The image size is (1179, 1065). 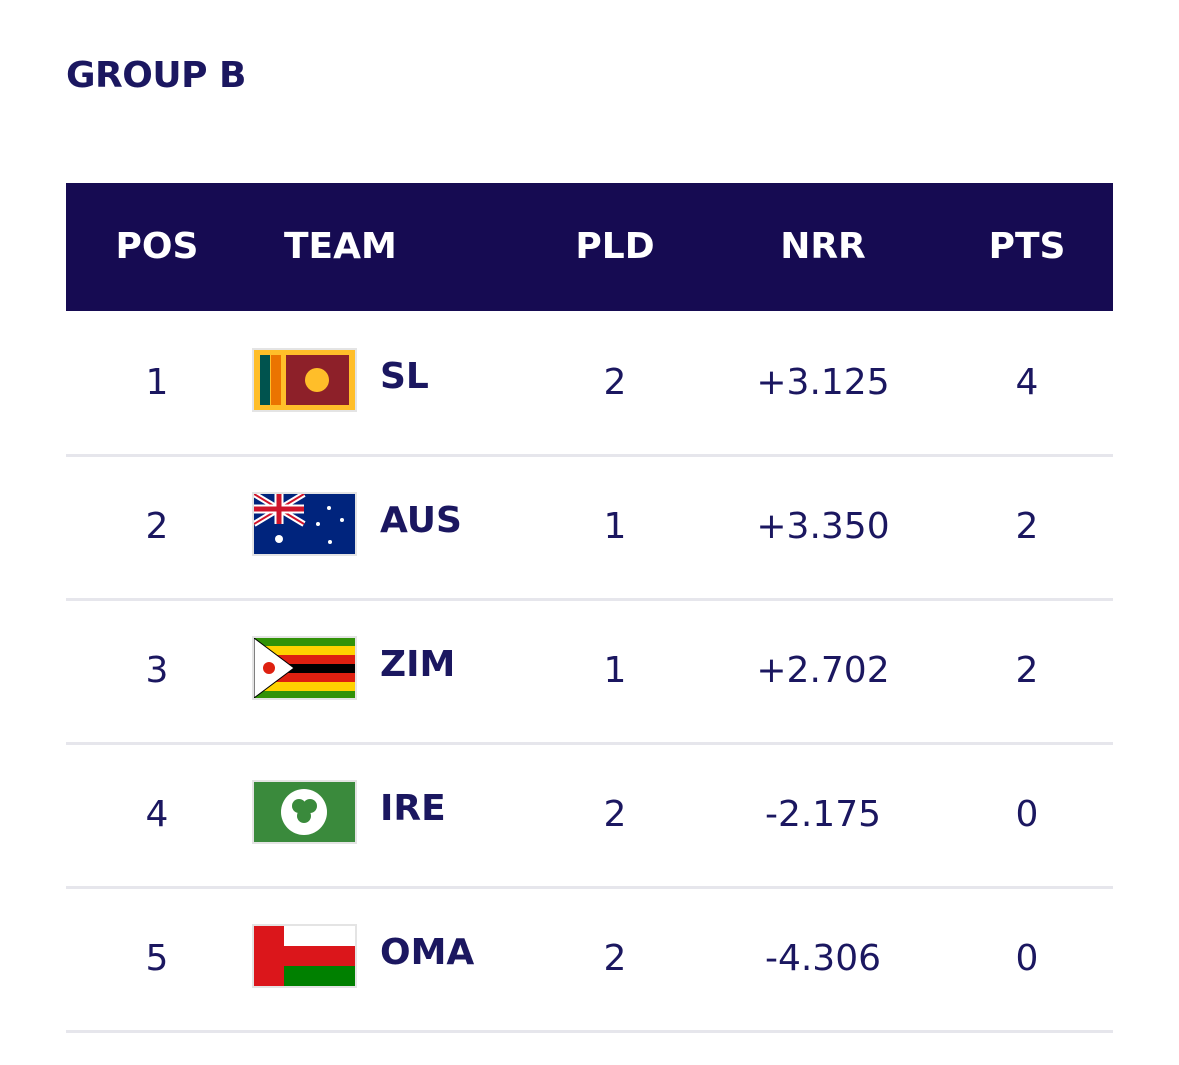 What do you see at coordinates (157, 814) in the screenshot?
I see `position: 4` at bounding box center [157, 814].